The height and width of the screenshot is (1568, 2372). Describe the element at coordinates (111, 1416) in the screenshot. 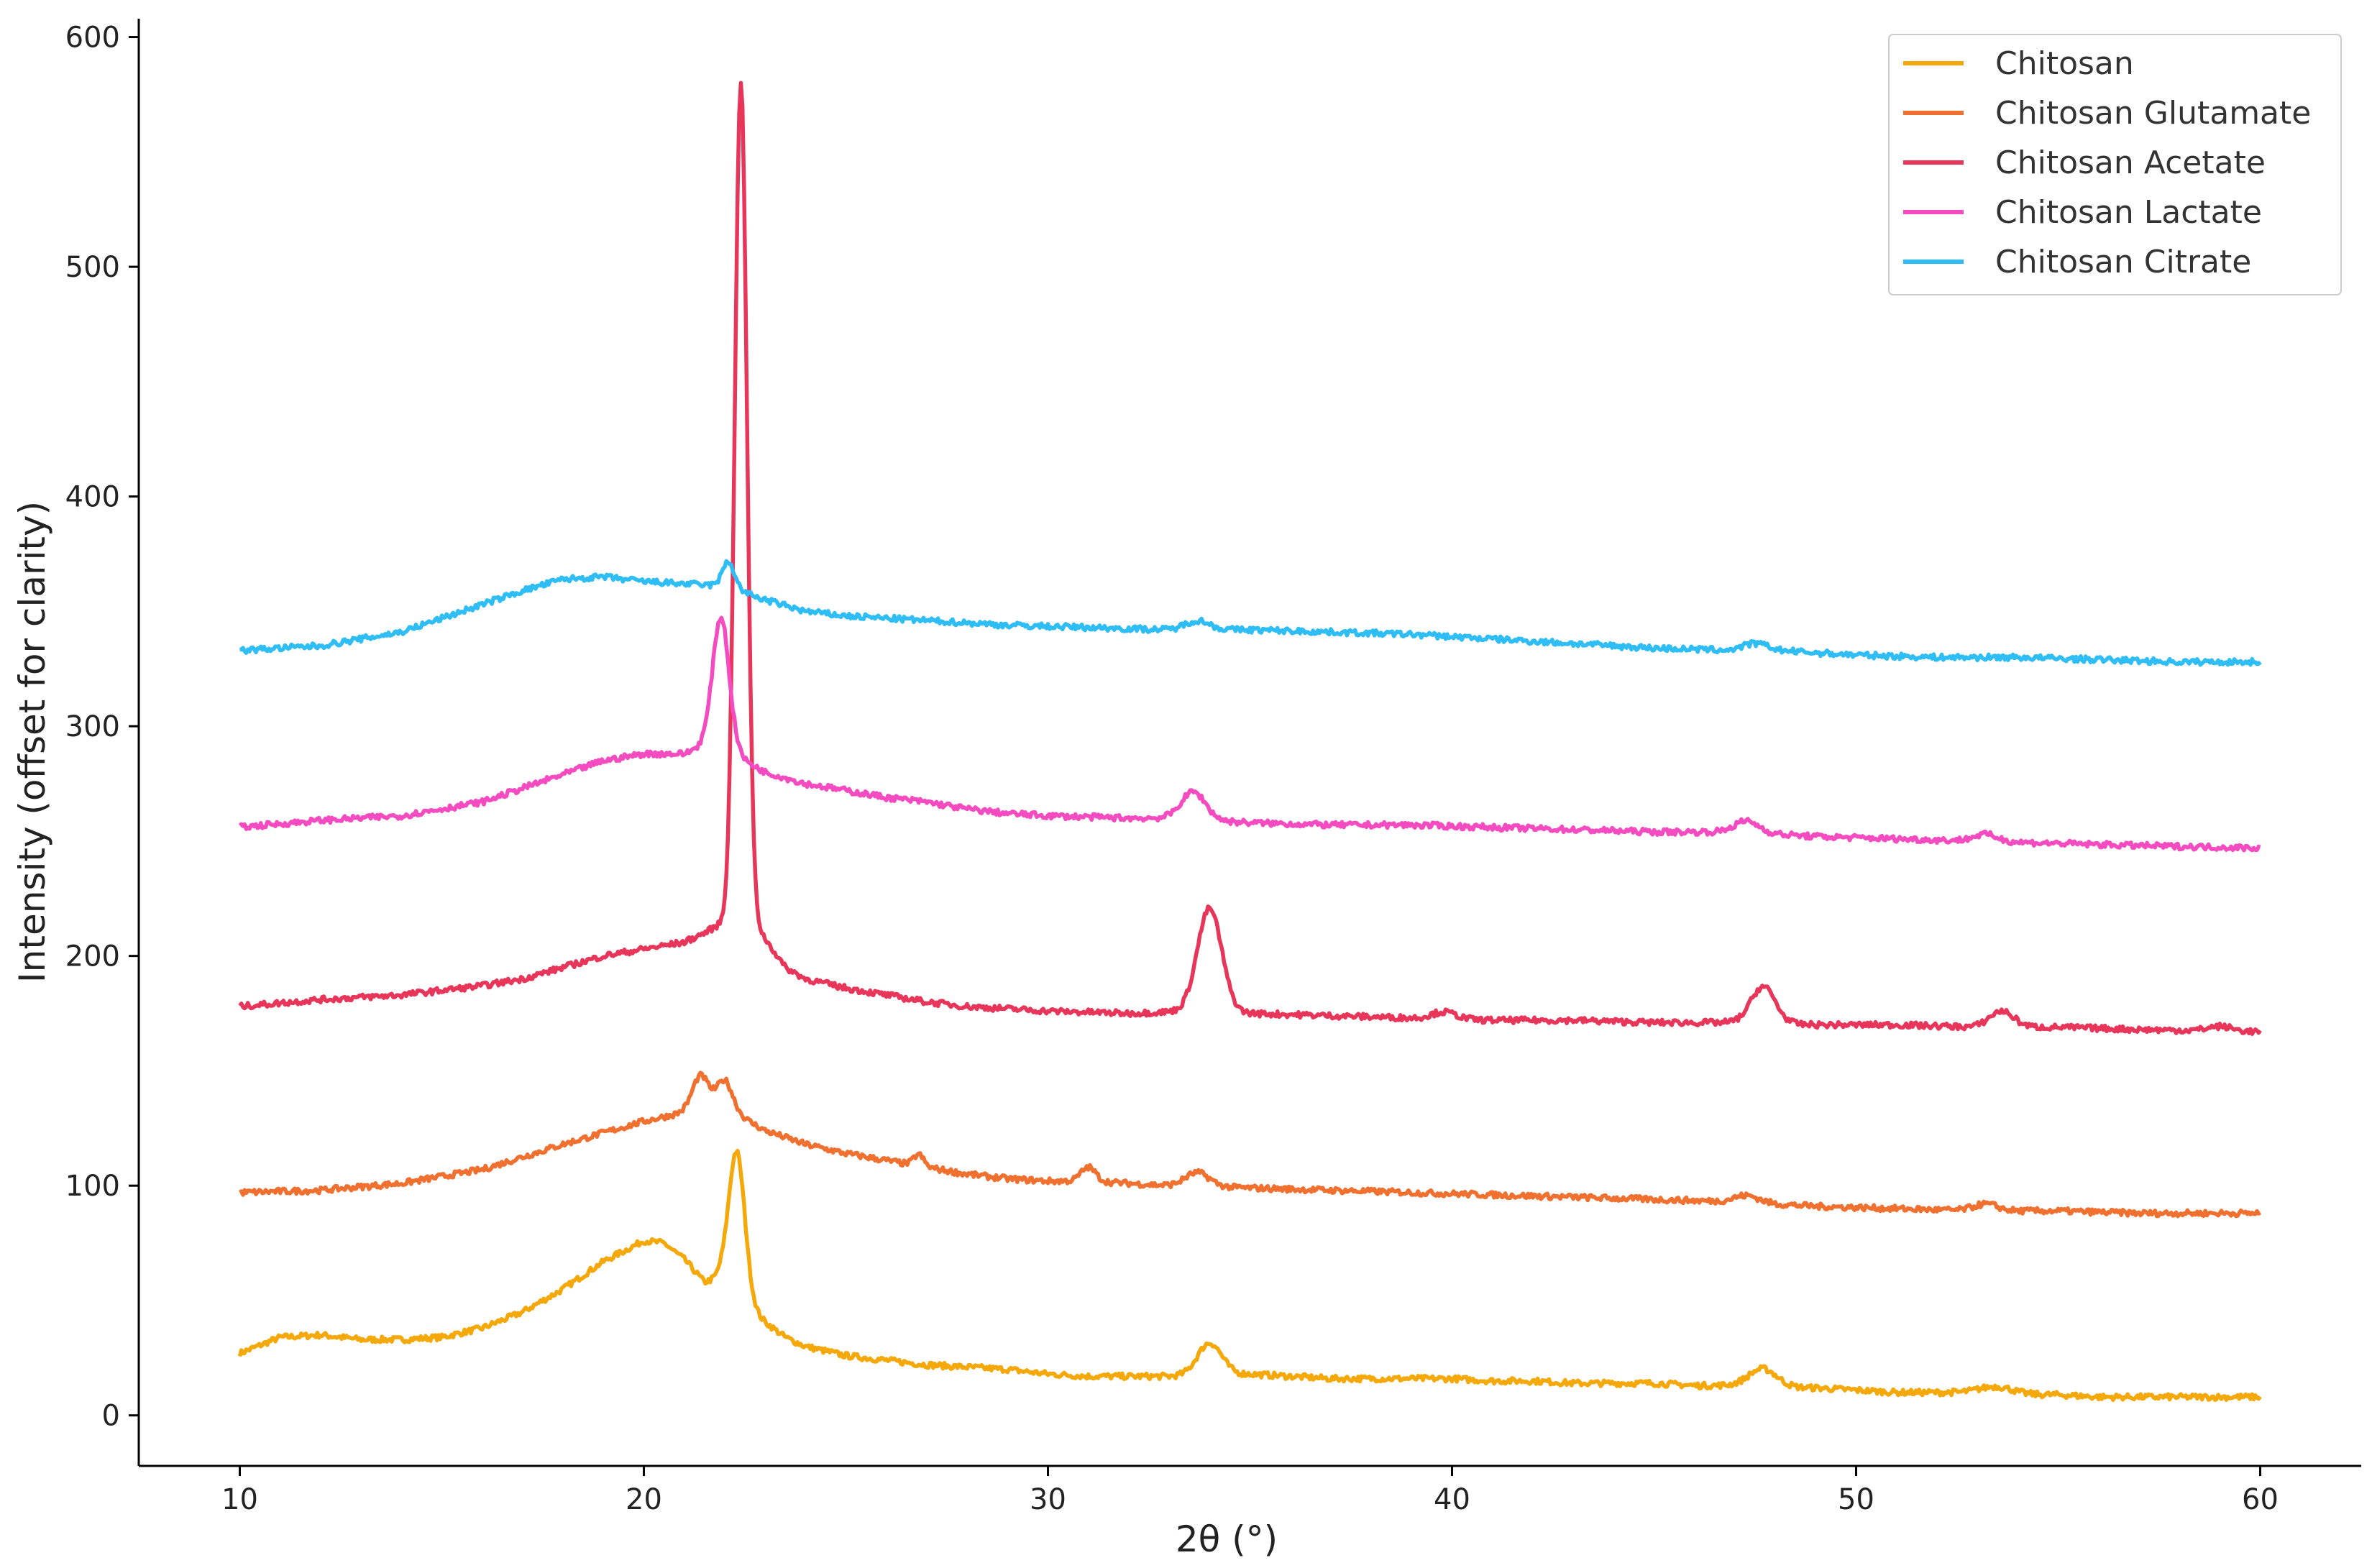

I see `y-tick-label: 0` at that location.